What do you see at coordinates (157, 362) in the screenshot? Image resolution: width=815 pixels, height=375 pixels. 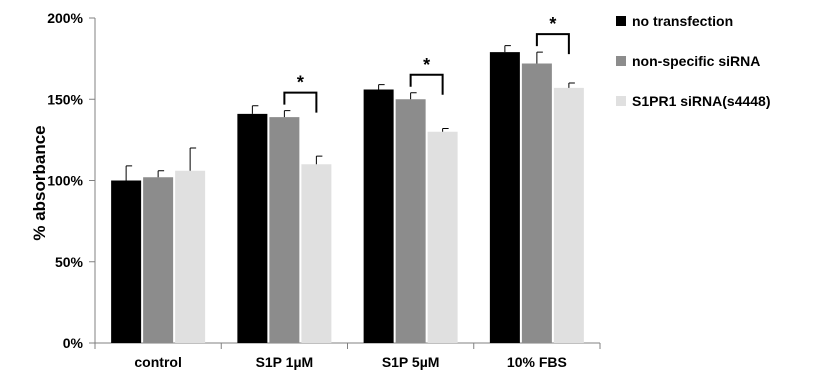 I see `x-tick-label: control` at bounding box center [157, 362].